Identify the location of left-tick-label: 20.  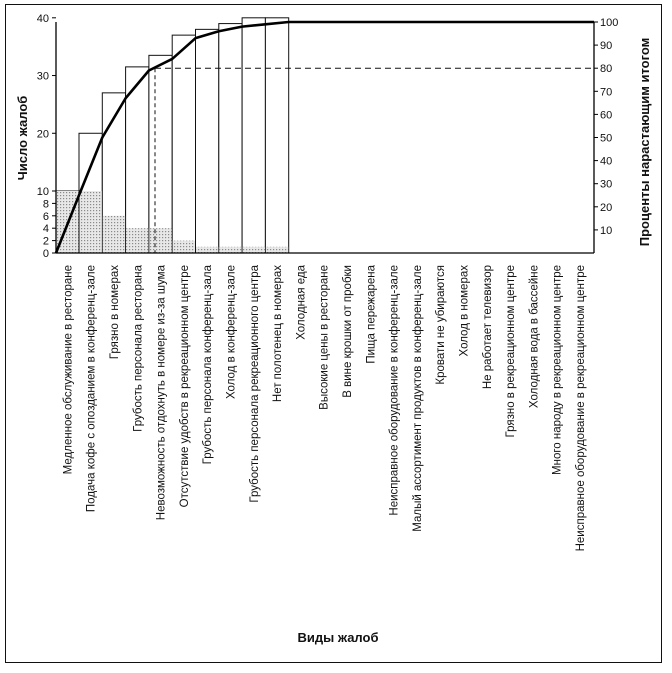
(43, 134).